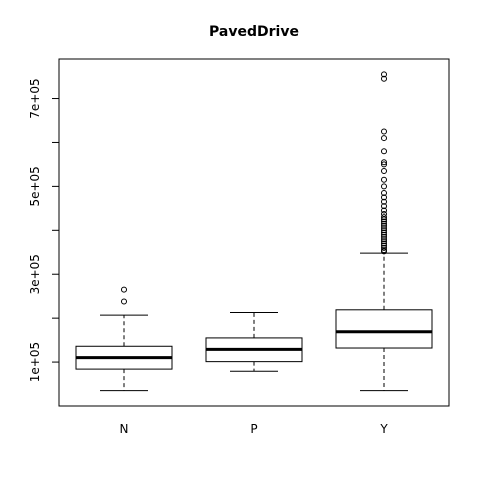 This screenshot has width=480, height=480. I want to click on y-tick-label: 3e+05, so click(35, 274).